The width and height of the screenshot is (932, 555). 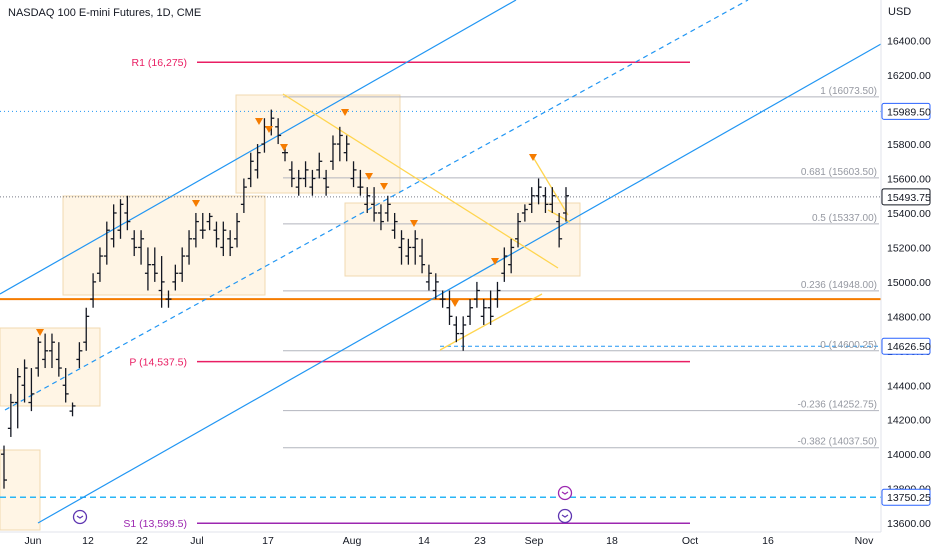 What do you see at coordinates (900, 12) in the screenshot?
I see `currency-button: USD` at bounding box center [900, 12].